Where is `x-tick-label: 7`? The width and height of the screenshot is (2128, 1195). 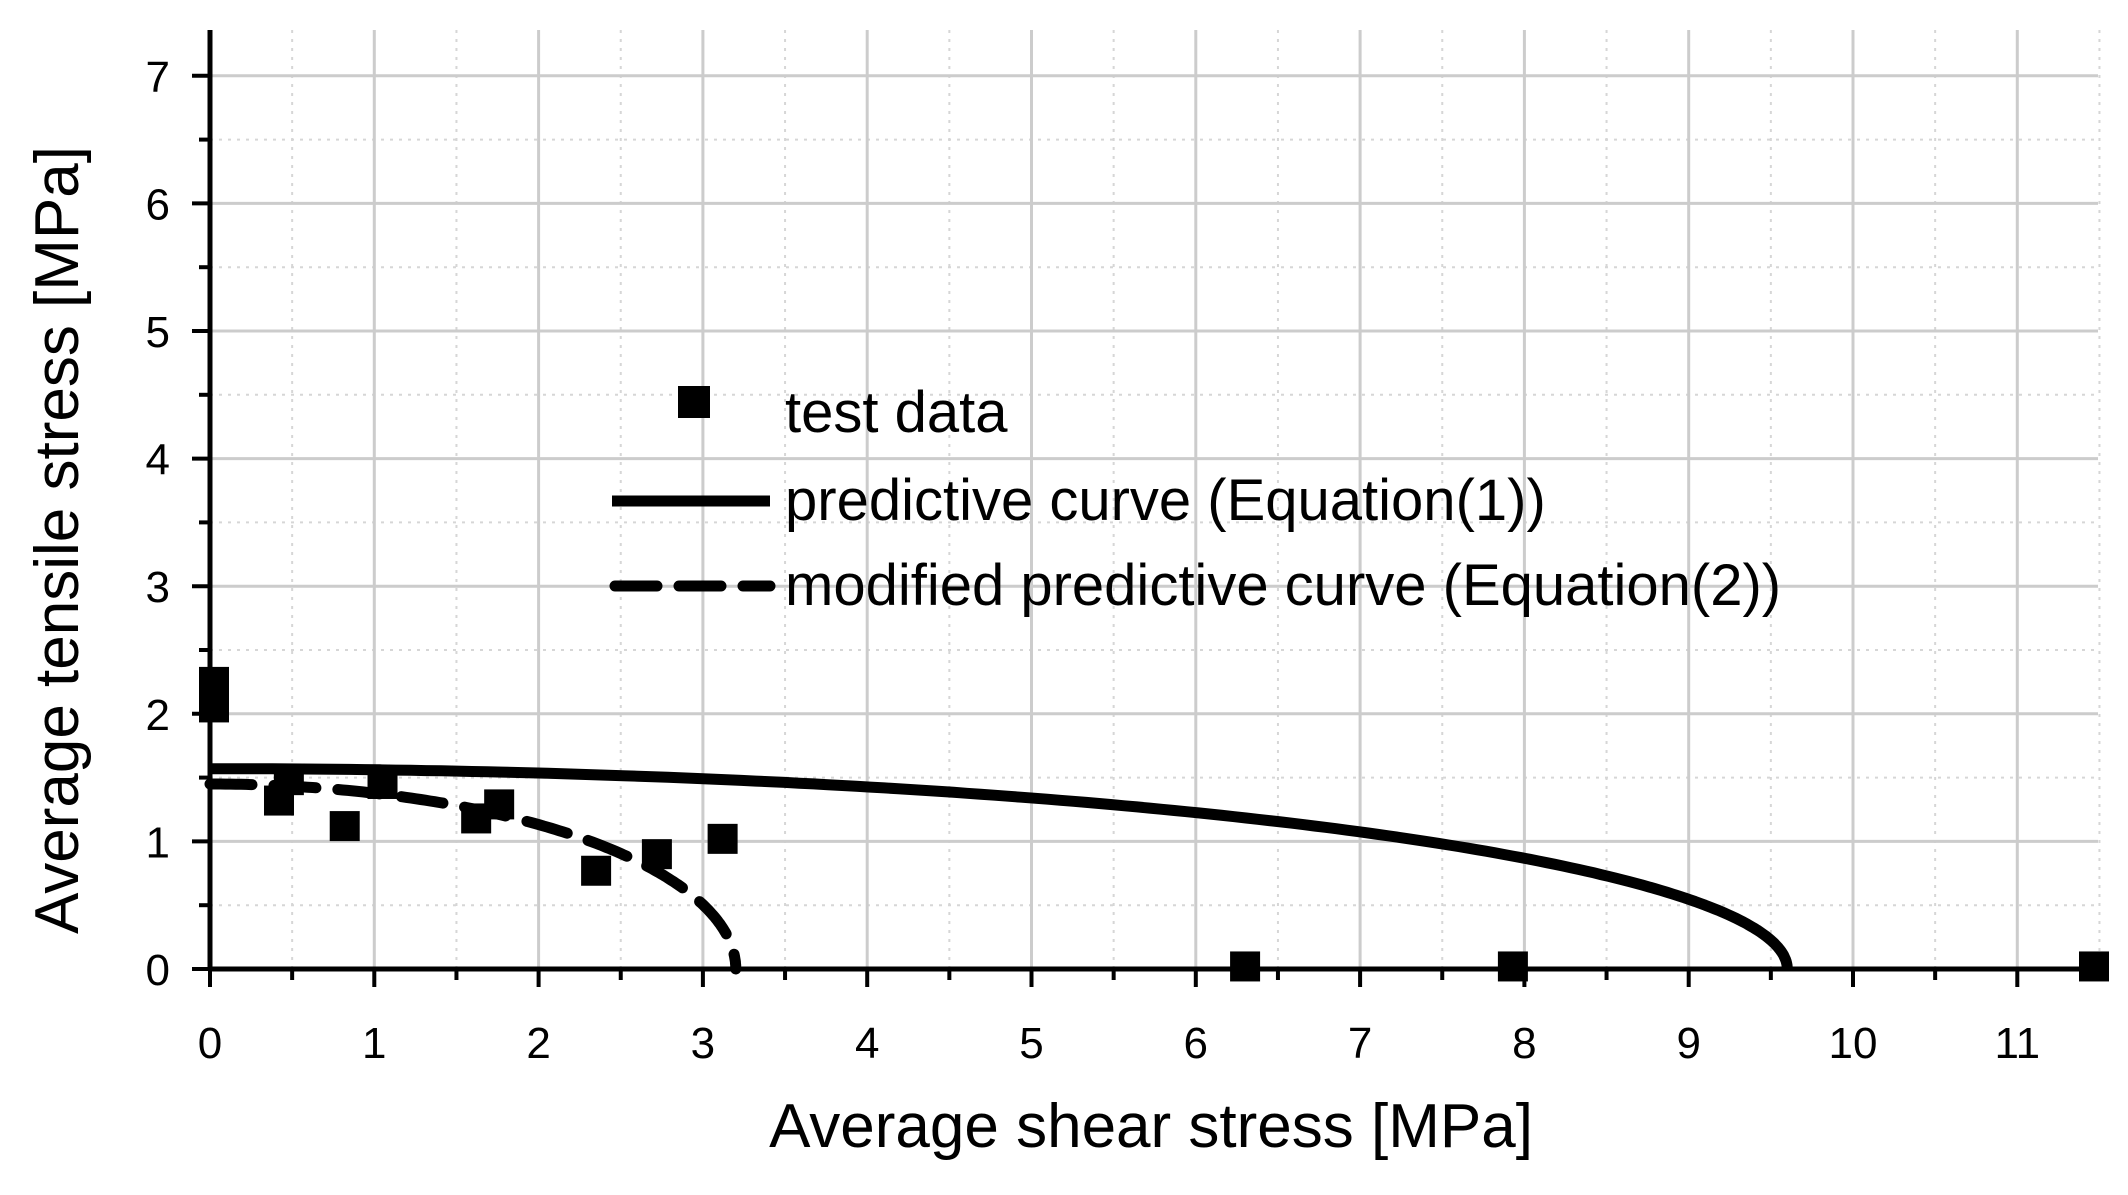
x-tick-label: 7 is located at coordinates (1360, 1043).